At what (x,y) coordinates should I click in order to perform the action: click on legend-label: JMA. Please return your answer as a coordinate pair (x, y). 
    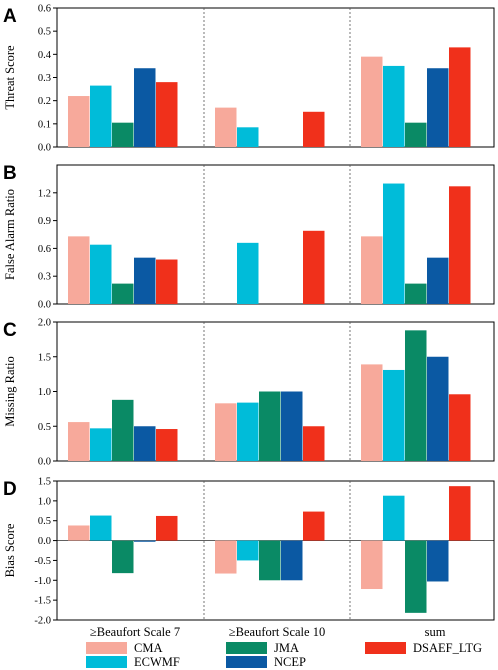
    Looking at the image, I should click on (286, 648).